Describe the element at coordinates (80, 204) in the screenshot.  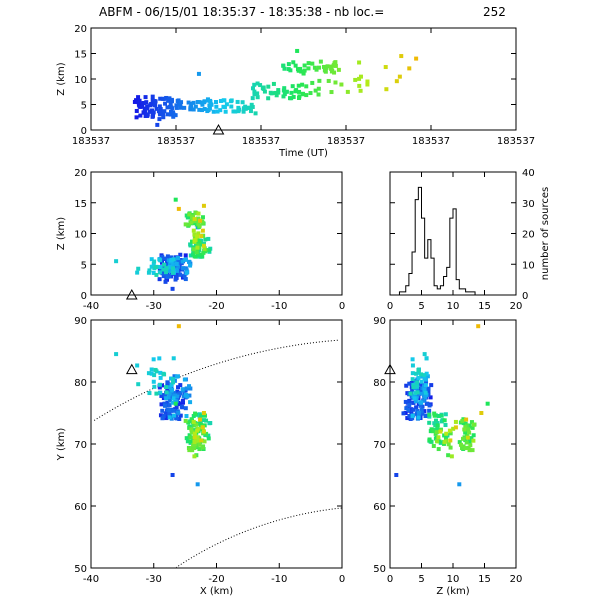
I see `y-tick-label: 15` at that location.